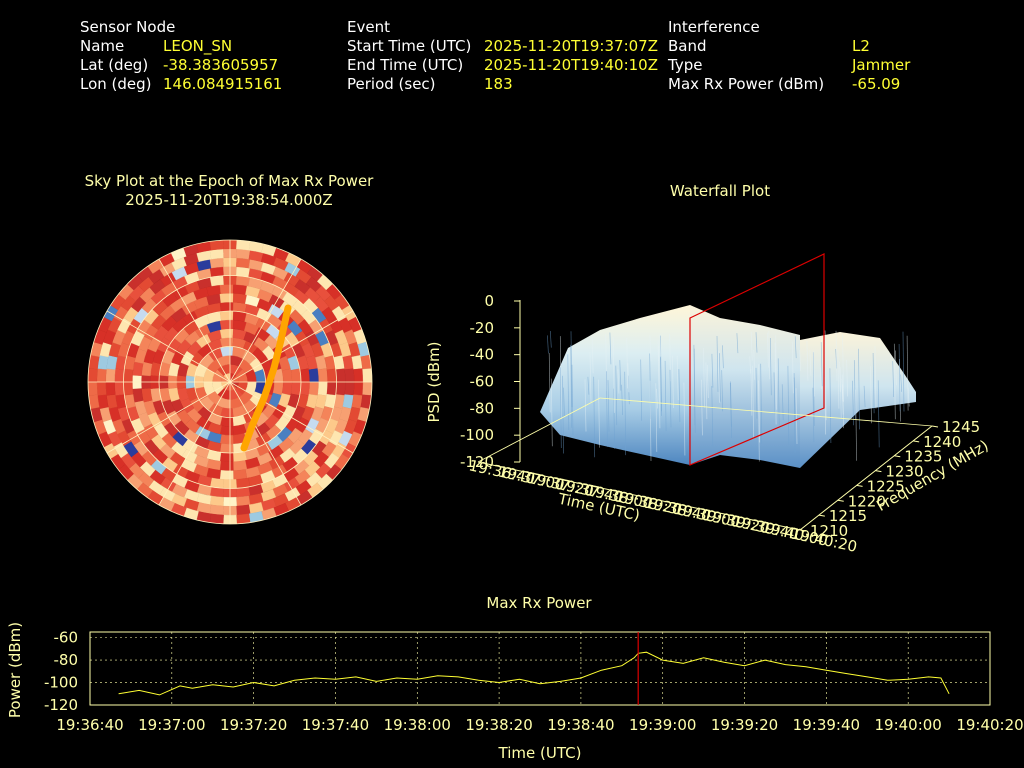 The image size is (1024, 768). I want to click on interference-title: Interference, so click(714, 27).